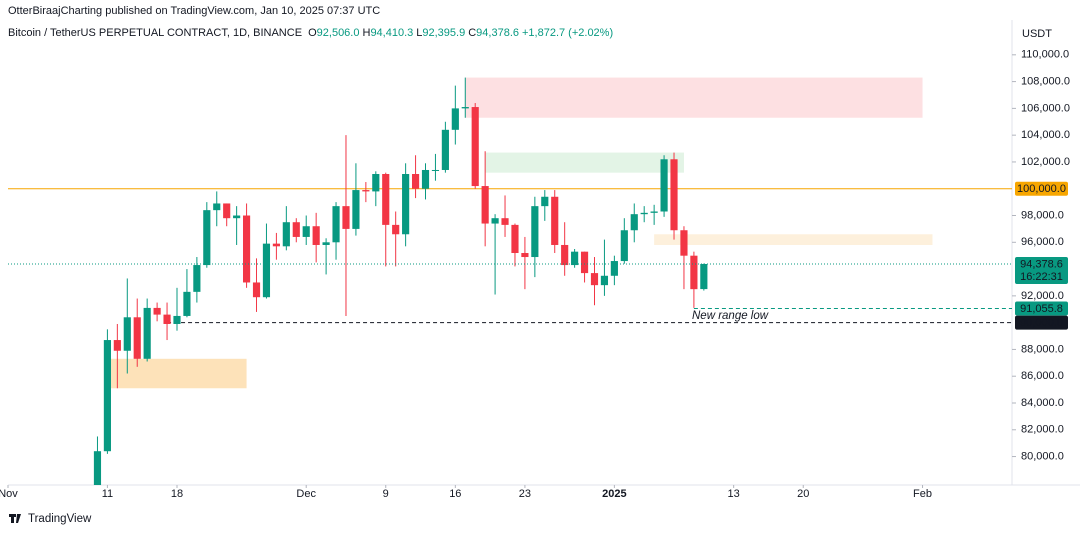 Image resolution: width=1080 pixels, height=533 pixels. I want to click on ohlc-value: 92,506.0, so click(338, 33).